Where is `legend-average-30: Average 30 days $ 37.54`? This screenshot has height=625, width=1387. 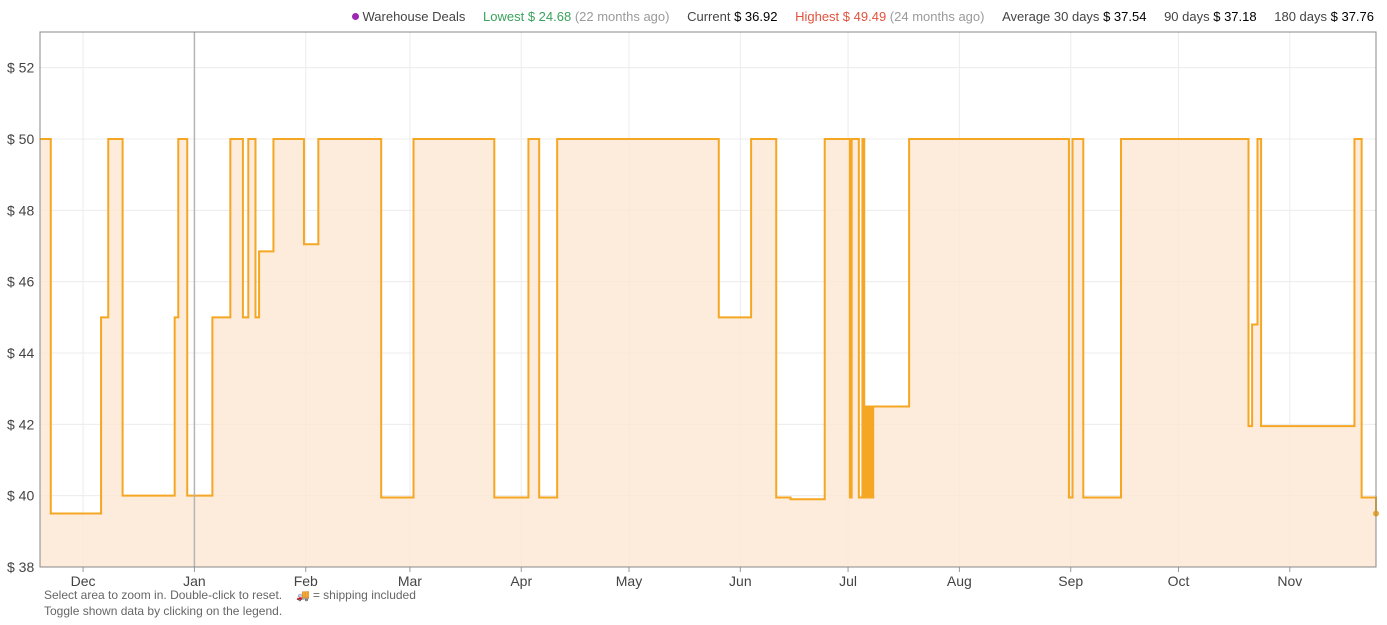
legend-average-30: Average 30 days $ 37.54 is located at coordinates (1074, 16).